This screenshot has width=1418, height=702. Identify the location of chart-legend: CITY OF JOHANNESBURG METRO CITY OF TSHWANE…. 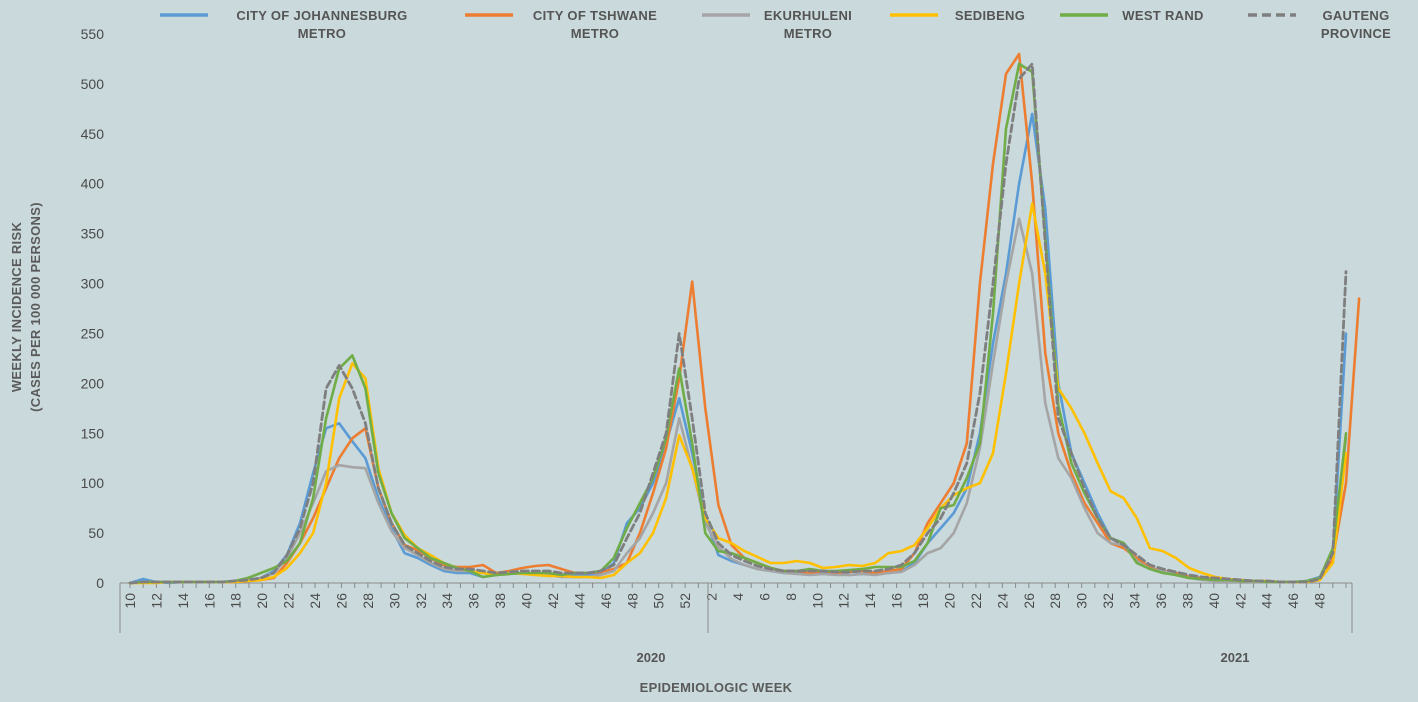
(775, 24).